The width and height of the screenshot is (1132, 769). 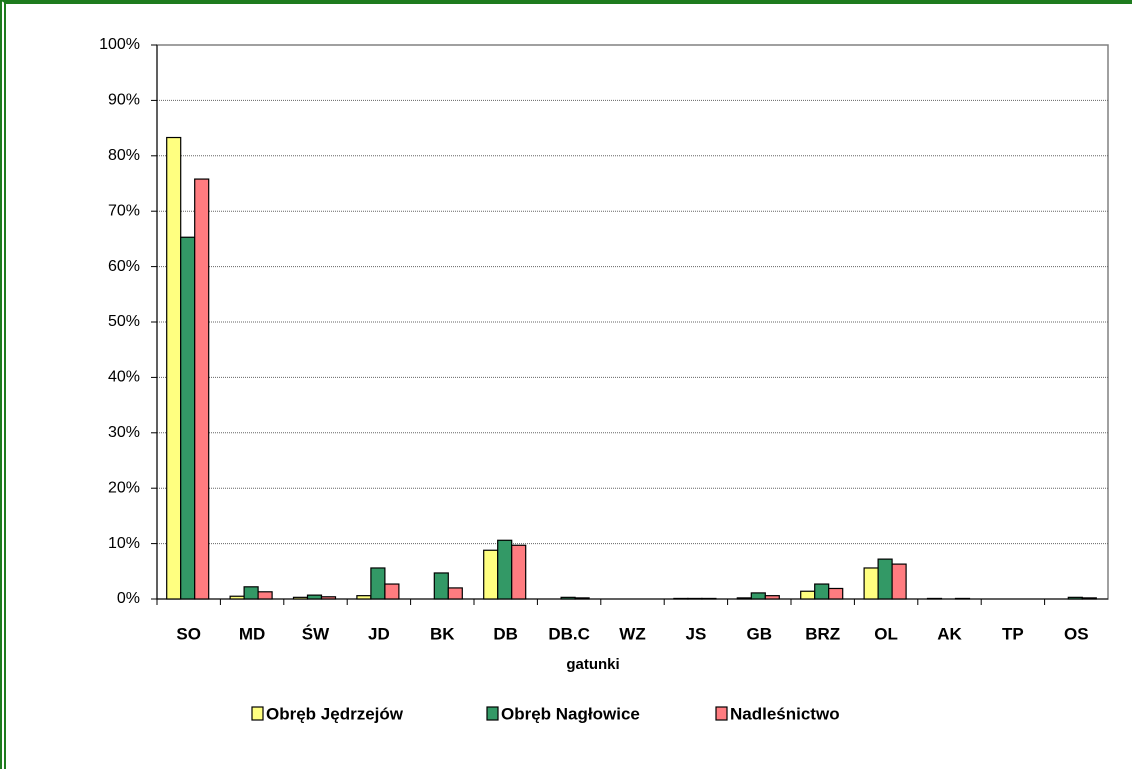 I want to click on x-tick-label: BRZ, so click(x=822, y=633).